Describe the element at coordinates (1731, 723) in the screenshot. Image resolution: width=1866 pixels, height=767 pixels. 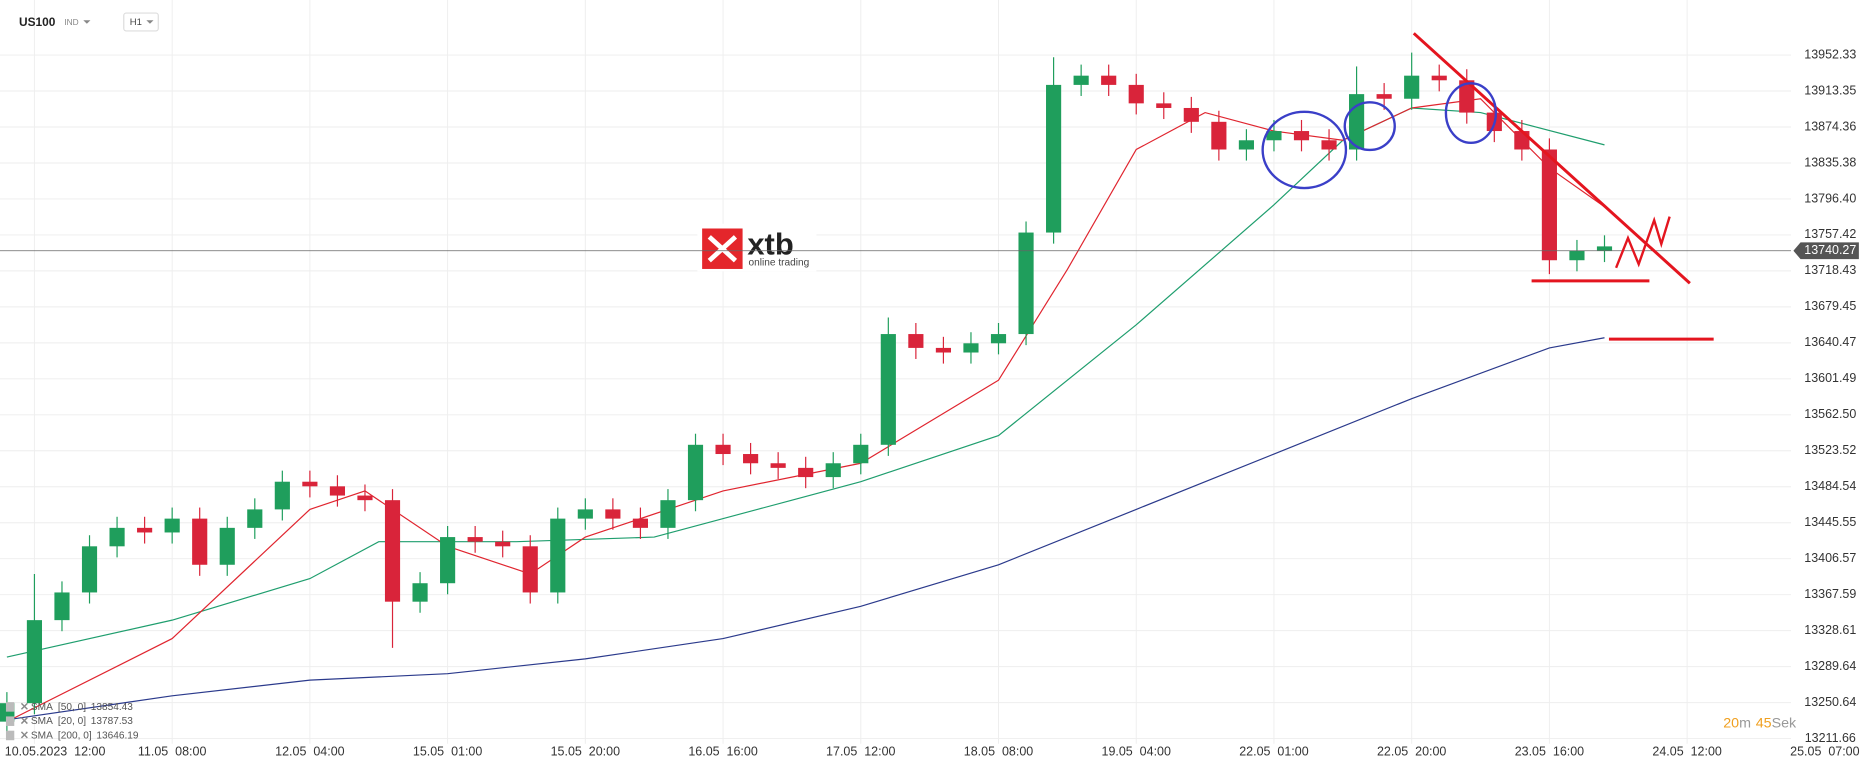
I see `countdown-minutes: 20` at that location.